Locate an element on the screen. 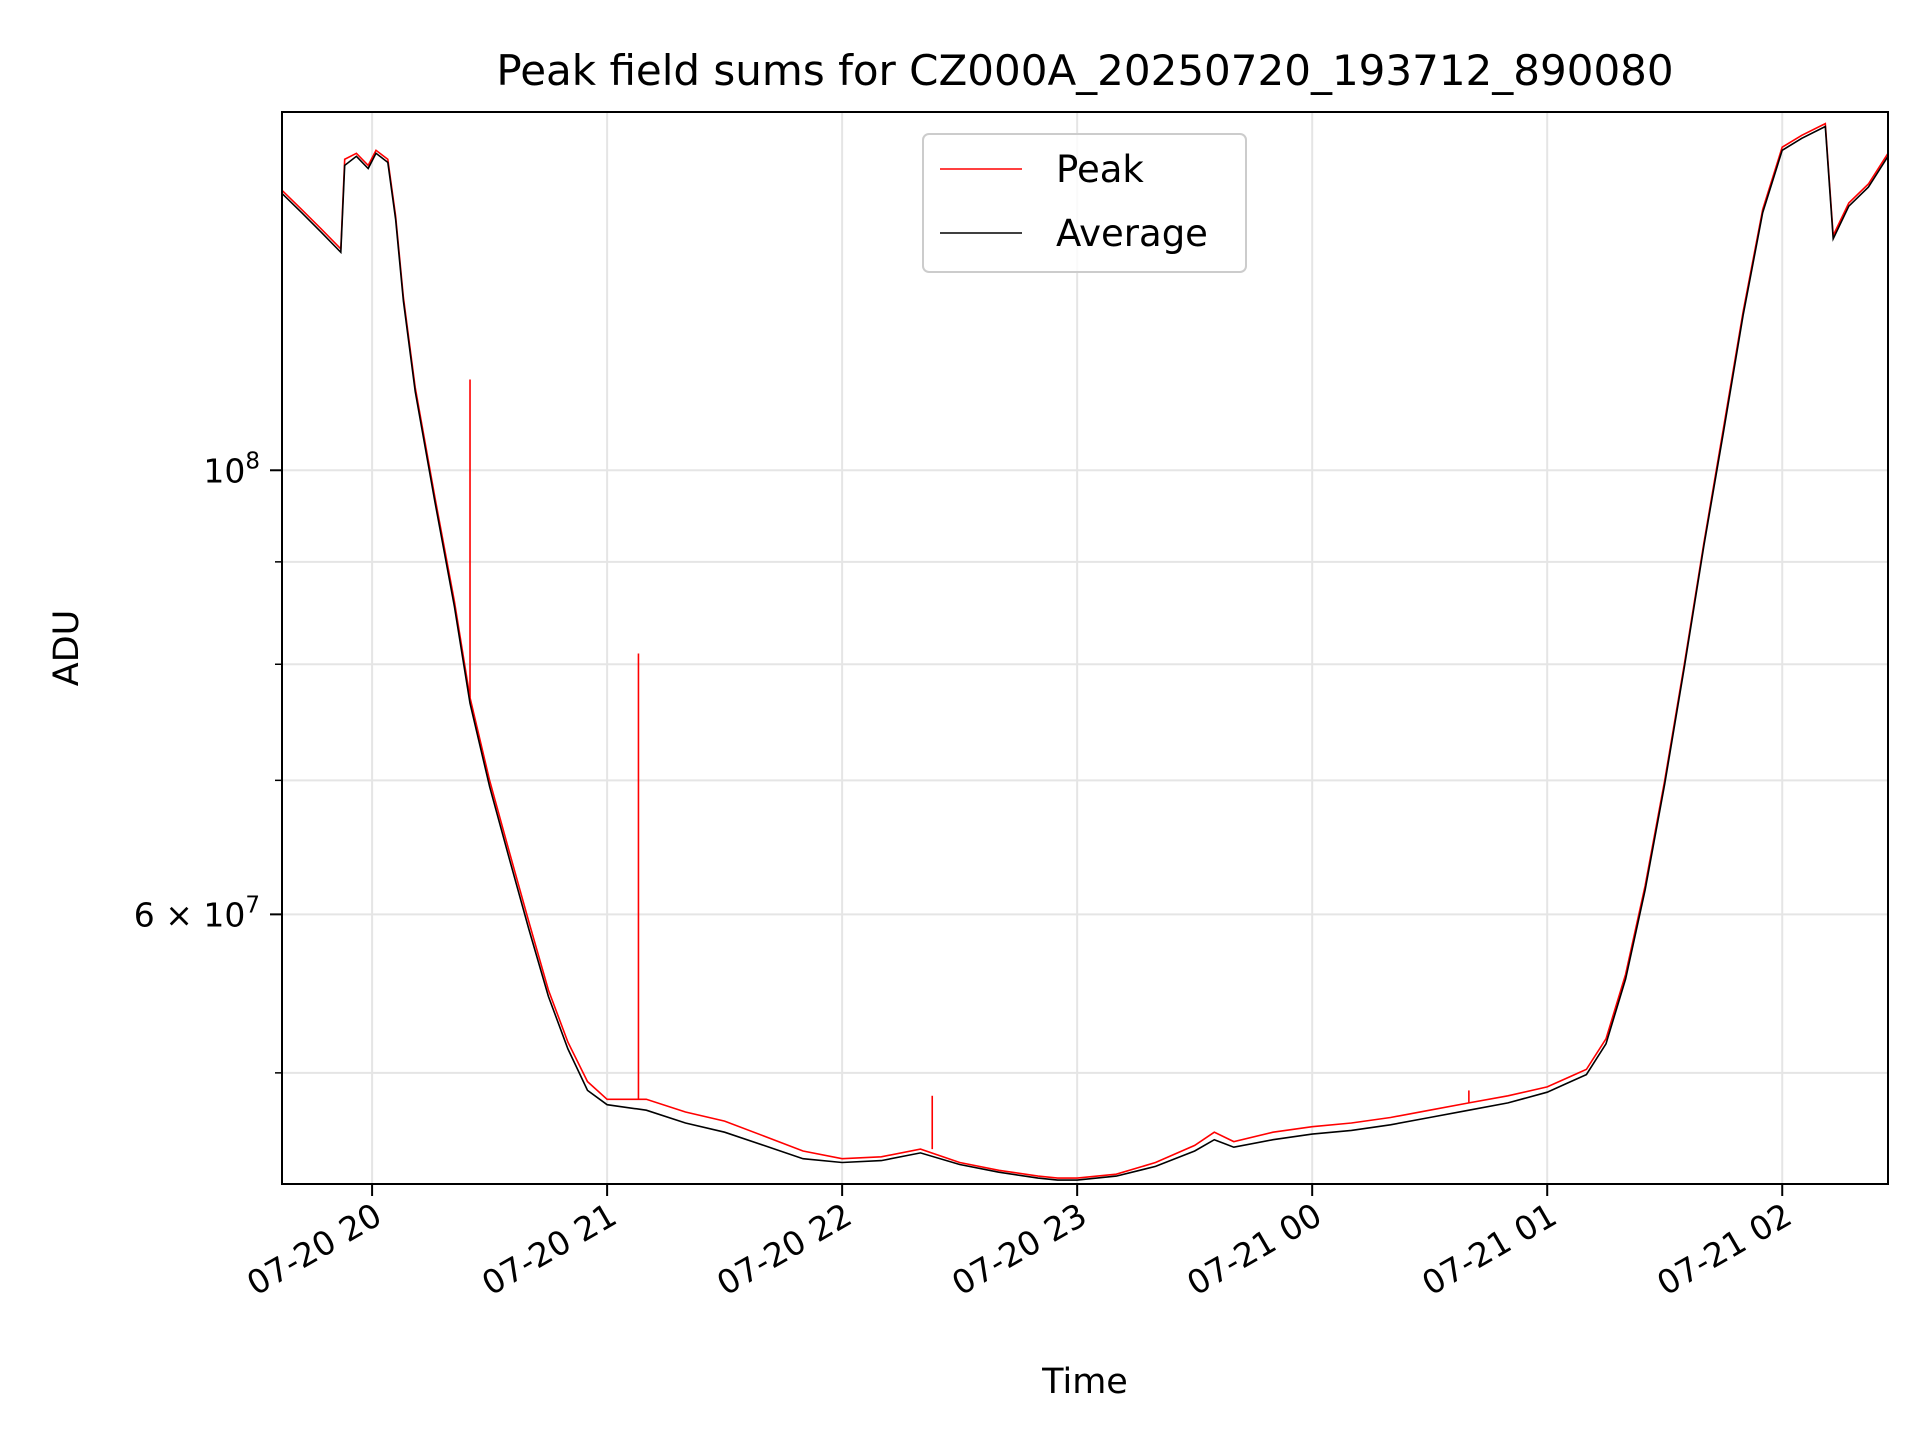 The height and width of the screenshot is (1440, 1920). y-axis: 108 6 × 107 is located at coordinates (208, 761).